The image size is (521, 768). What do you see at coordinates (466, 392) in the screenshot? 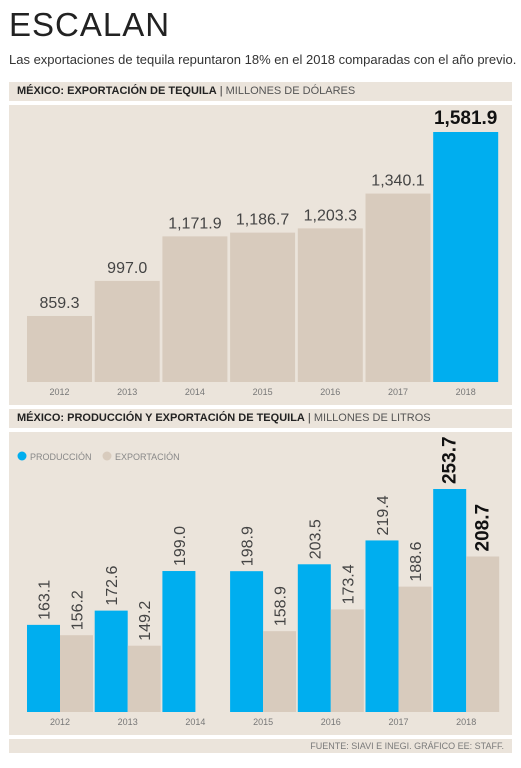
I see `chart1-x-tick: 2018` at bounding box center [466, 392].